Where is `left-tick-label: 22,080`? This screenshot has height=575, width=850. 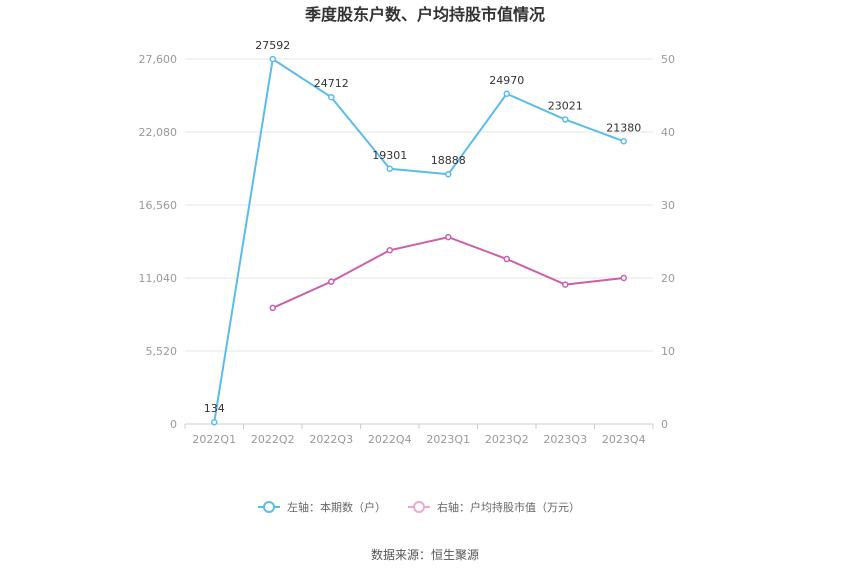
left-tick-label: 22,080 is located at coordinates (158, 132).